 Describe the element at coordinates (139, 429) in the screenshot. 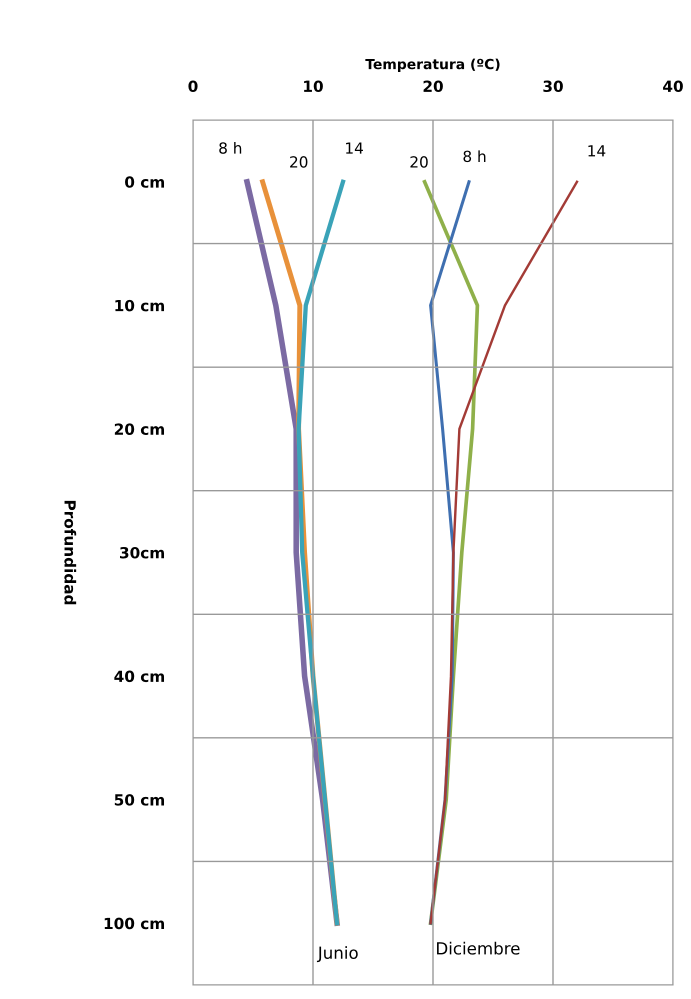

I see `y-tick-label: 20 cm` at that location.